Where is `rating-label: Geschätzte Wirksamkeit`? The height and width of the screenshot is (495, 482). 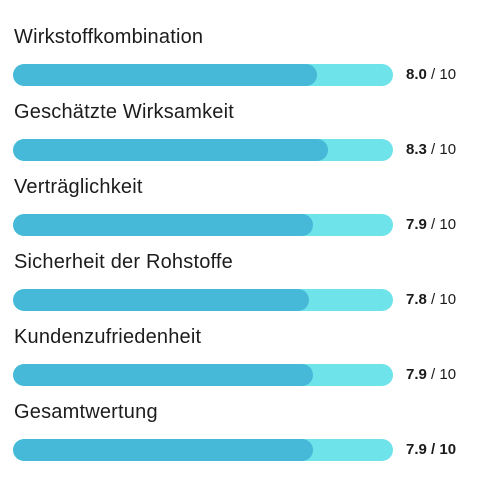
rating-label: Geschätzte Wirksamkeit is located at coordinates (124, 112).